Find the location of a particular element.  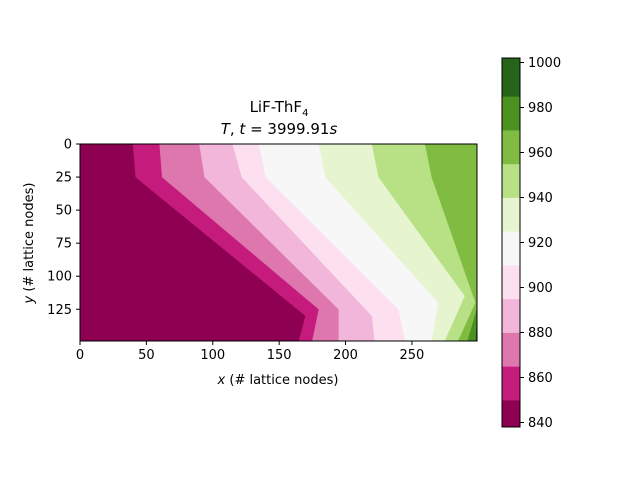

y-tick-label: 125 is located at coordinates (59, 310).